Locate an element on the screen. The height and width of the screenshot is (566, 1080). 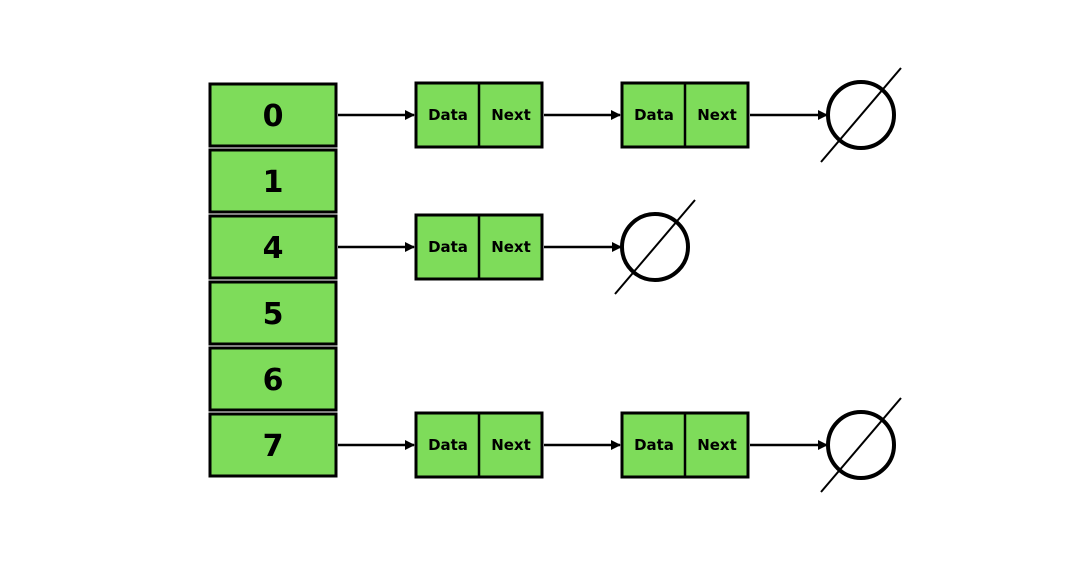
bucket-index-label: 7 is located at coordinates (273, 446).